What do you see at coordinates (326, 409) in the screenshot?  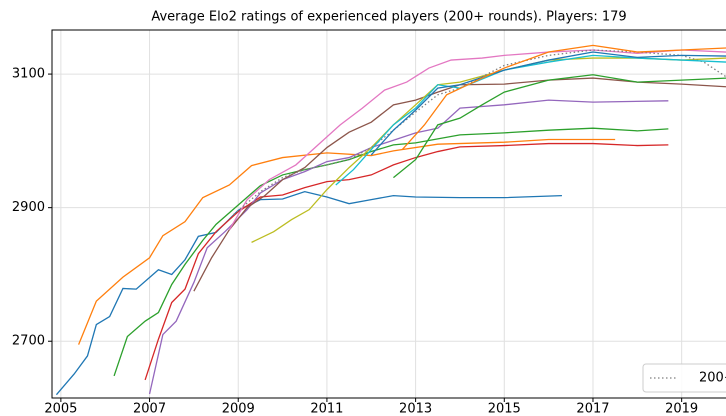 I see `x-tick-label: 2011` at bounding box center [326, 409].